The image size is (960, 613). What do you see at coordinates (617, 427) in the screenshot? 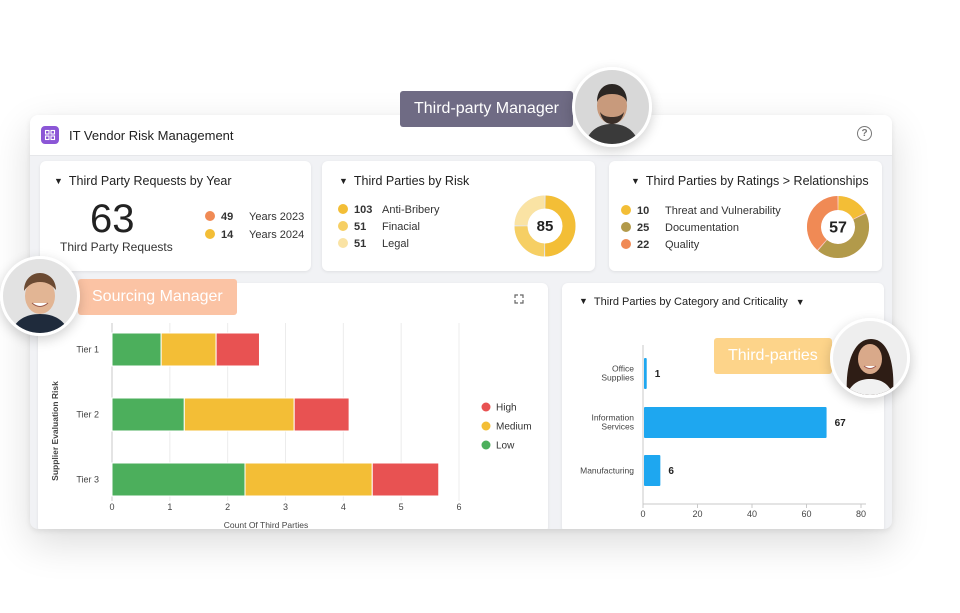
I see `y-tick-label: Services` at bounding box center [617, 427].